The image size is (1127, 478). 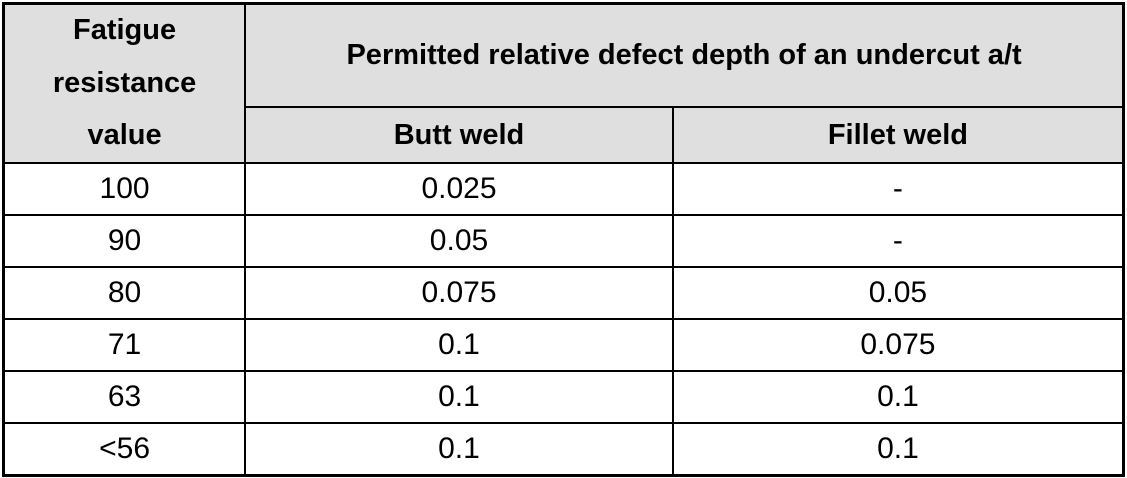 What do you see at coordinates (124, 293) in the screenshot?
I see `fatigue-value-cell: 80` at bounding box center [124, 293].